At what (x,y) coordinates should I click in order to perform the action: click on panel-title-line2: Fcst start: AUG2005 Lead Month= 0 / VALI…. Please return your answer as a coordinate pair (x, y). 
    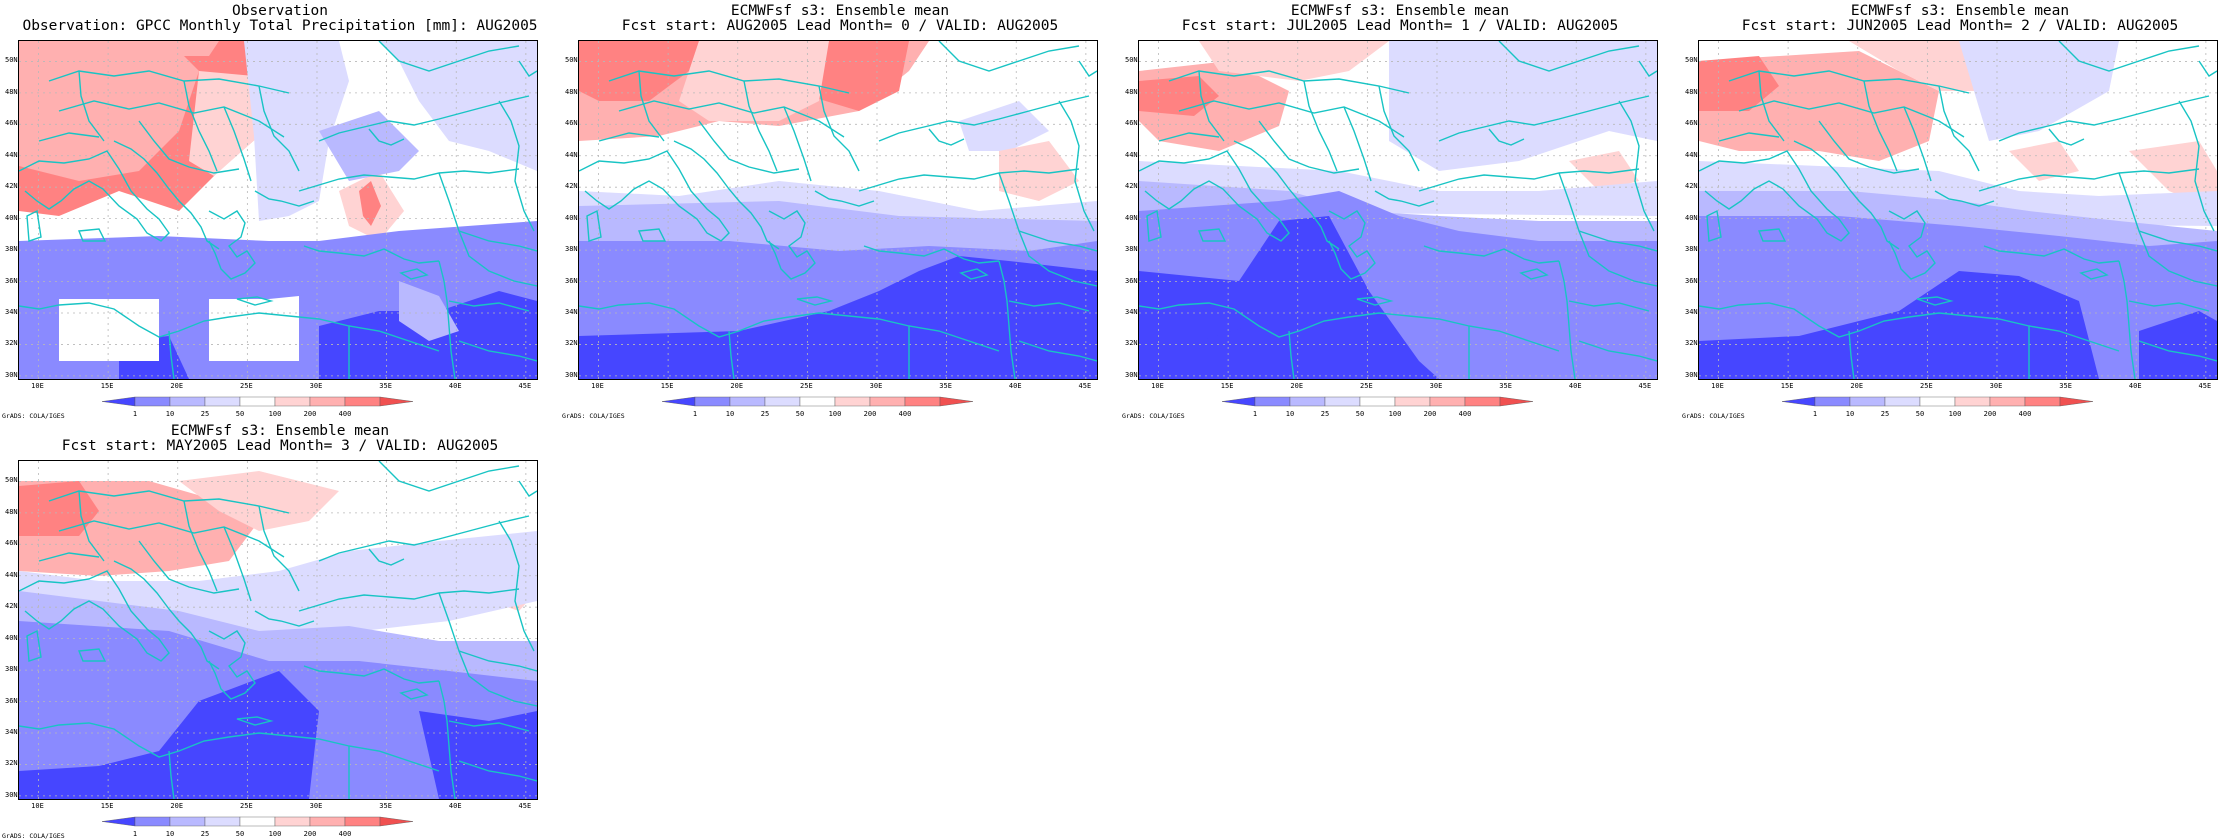
    Looking at the image, I should click on (840, 26).